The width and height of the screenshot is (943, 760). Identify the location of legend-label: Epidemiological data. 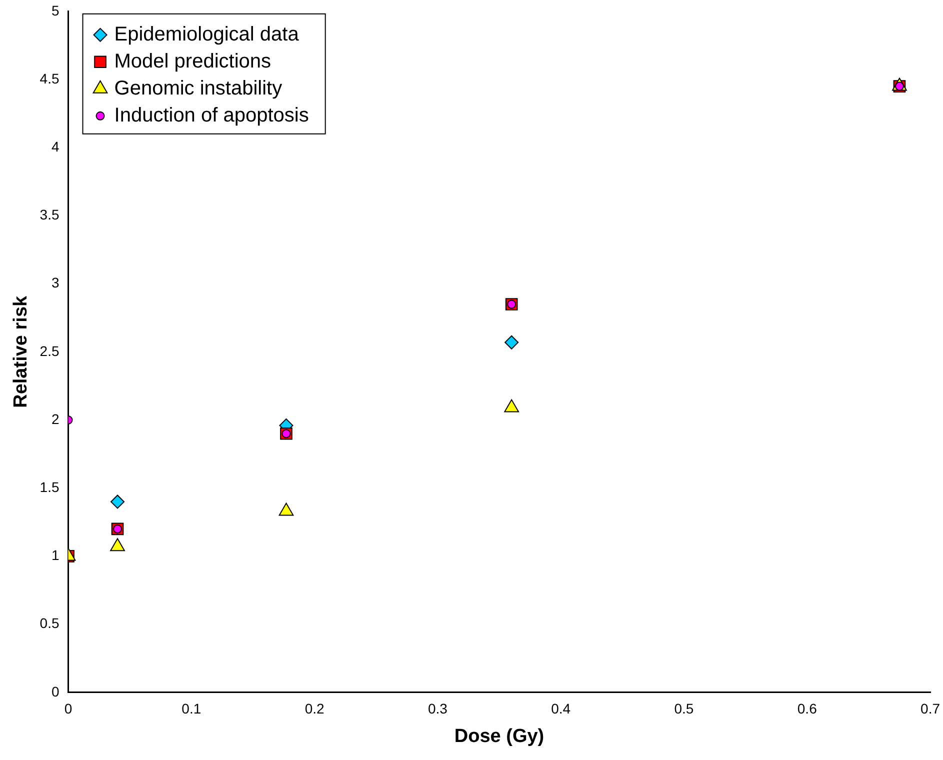
(207, 34).